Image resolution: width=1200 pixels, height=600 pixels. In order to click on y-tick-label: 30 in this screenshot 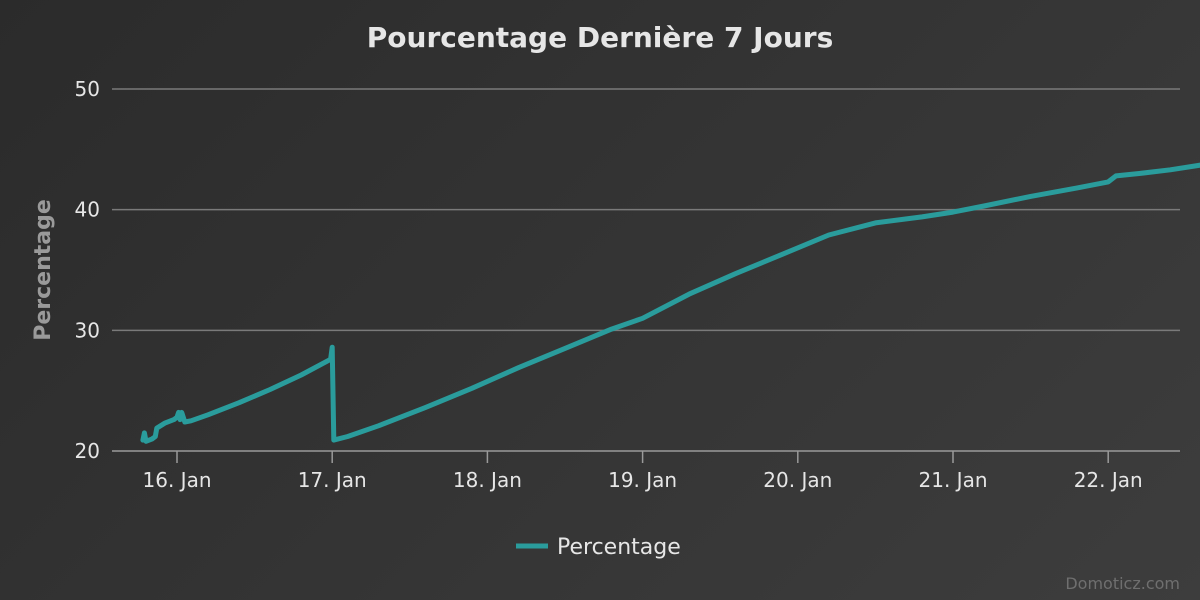, I will do `click(87, 330)`.